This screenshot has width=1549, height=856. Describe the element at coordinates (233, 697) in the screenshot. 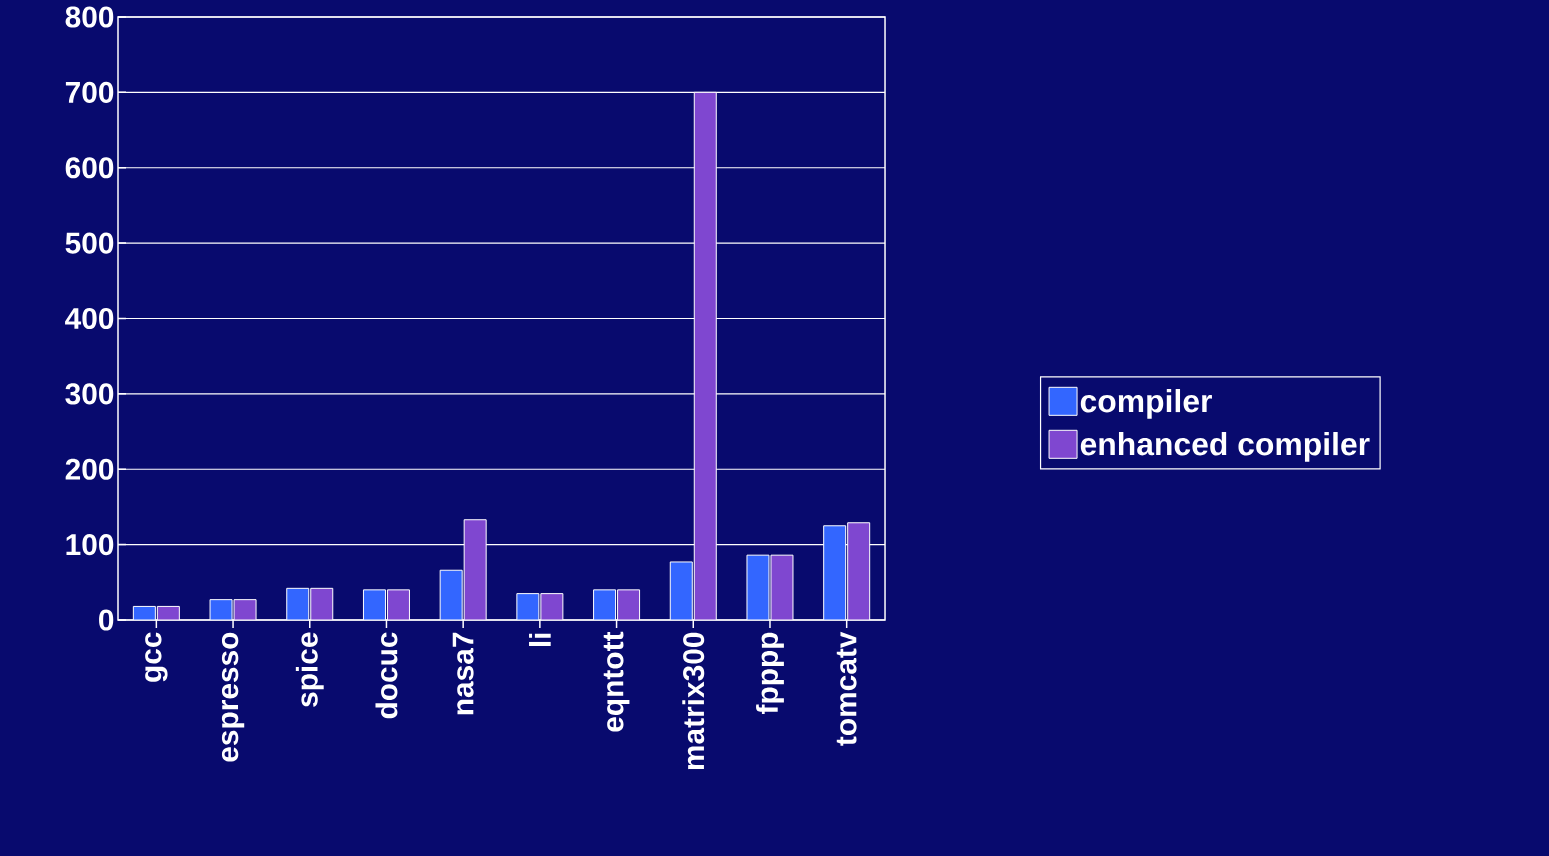

I see `x-tick-label: espresso` at that location.